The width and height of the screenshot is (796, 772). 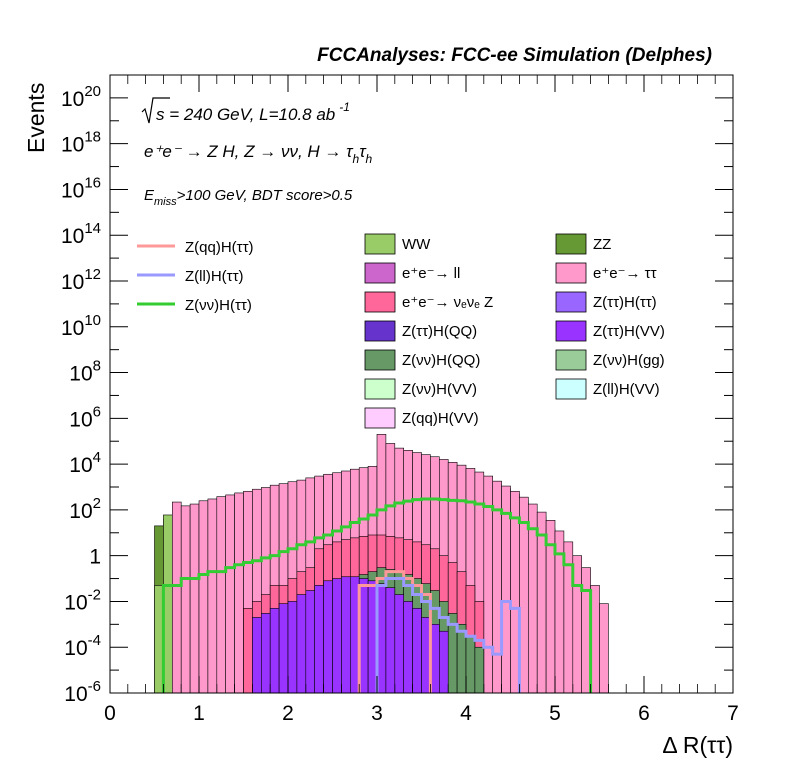 I want to click on x-axis-label: Δ R(ττ), so click(x=697, y=745).